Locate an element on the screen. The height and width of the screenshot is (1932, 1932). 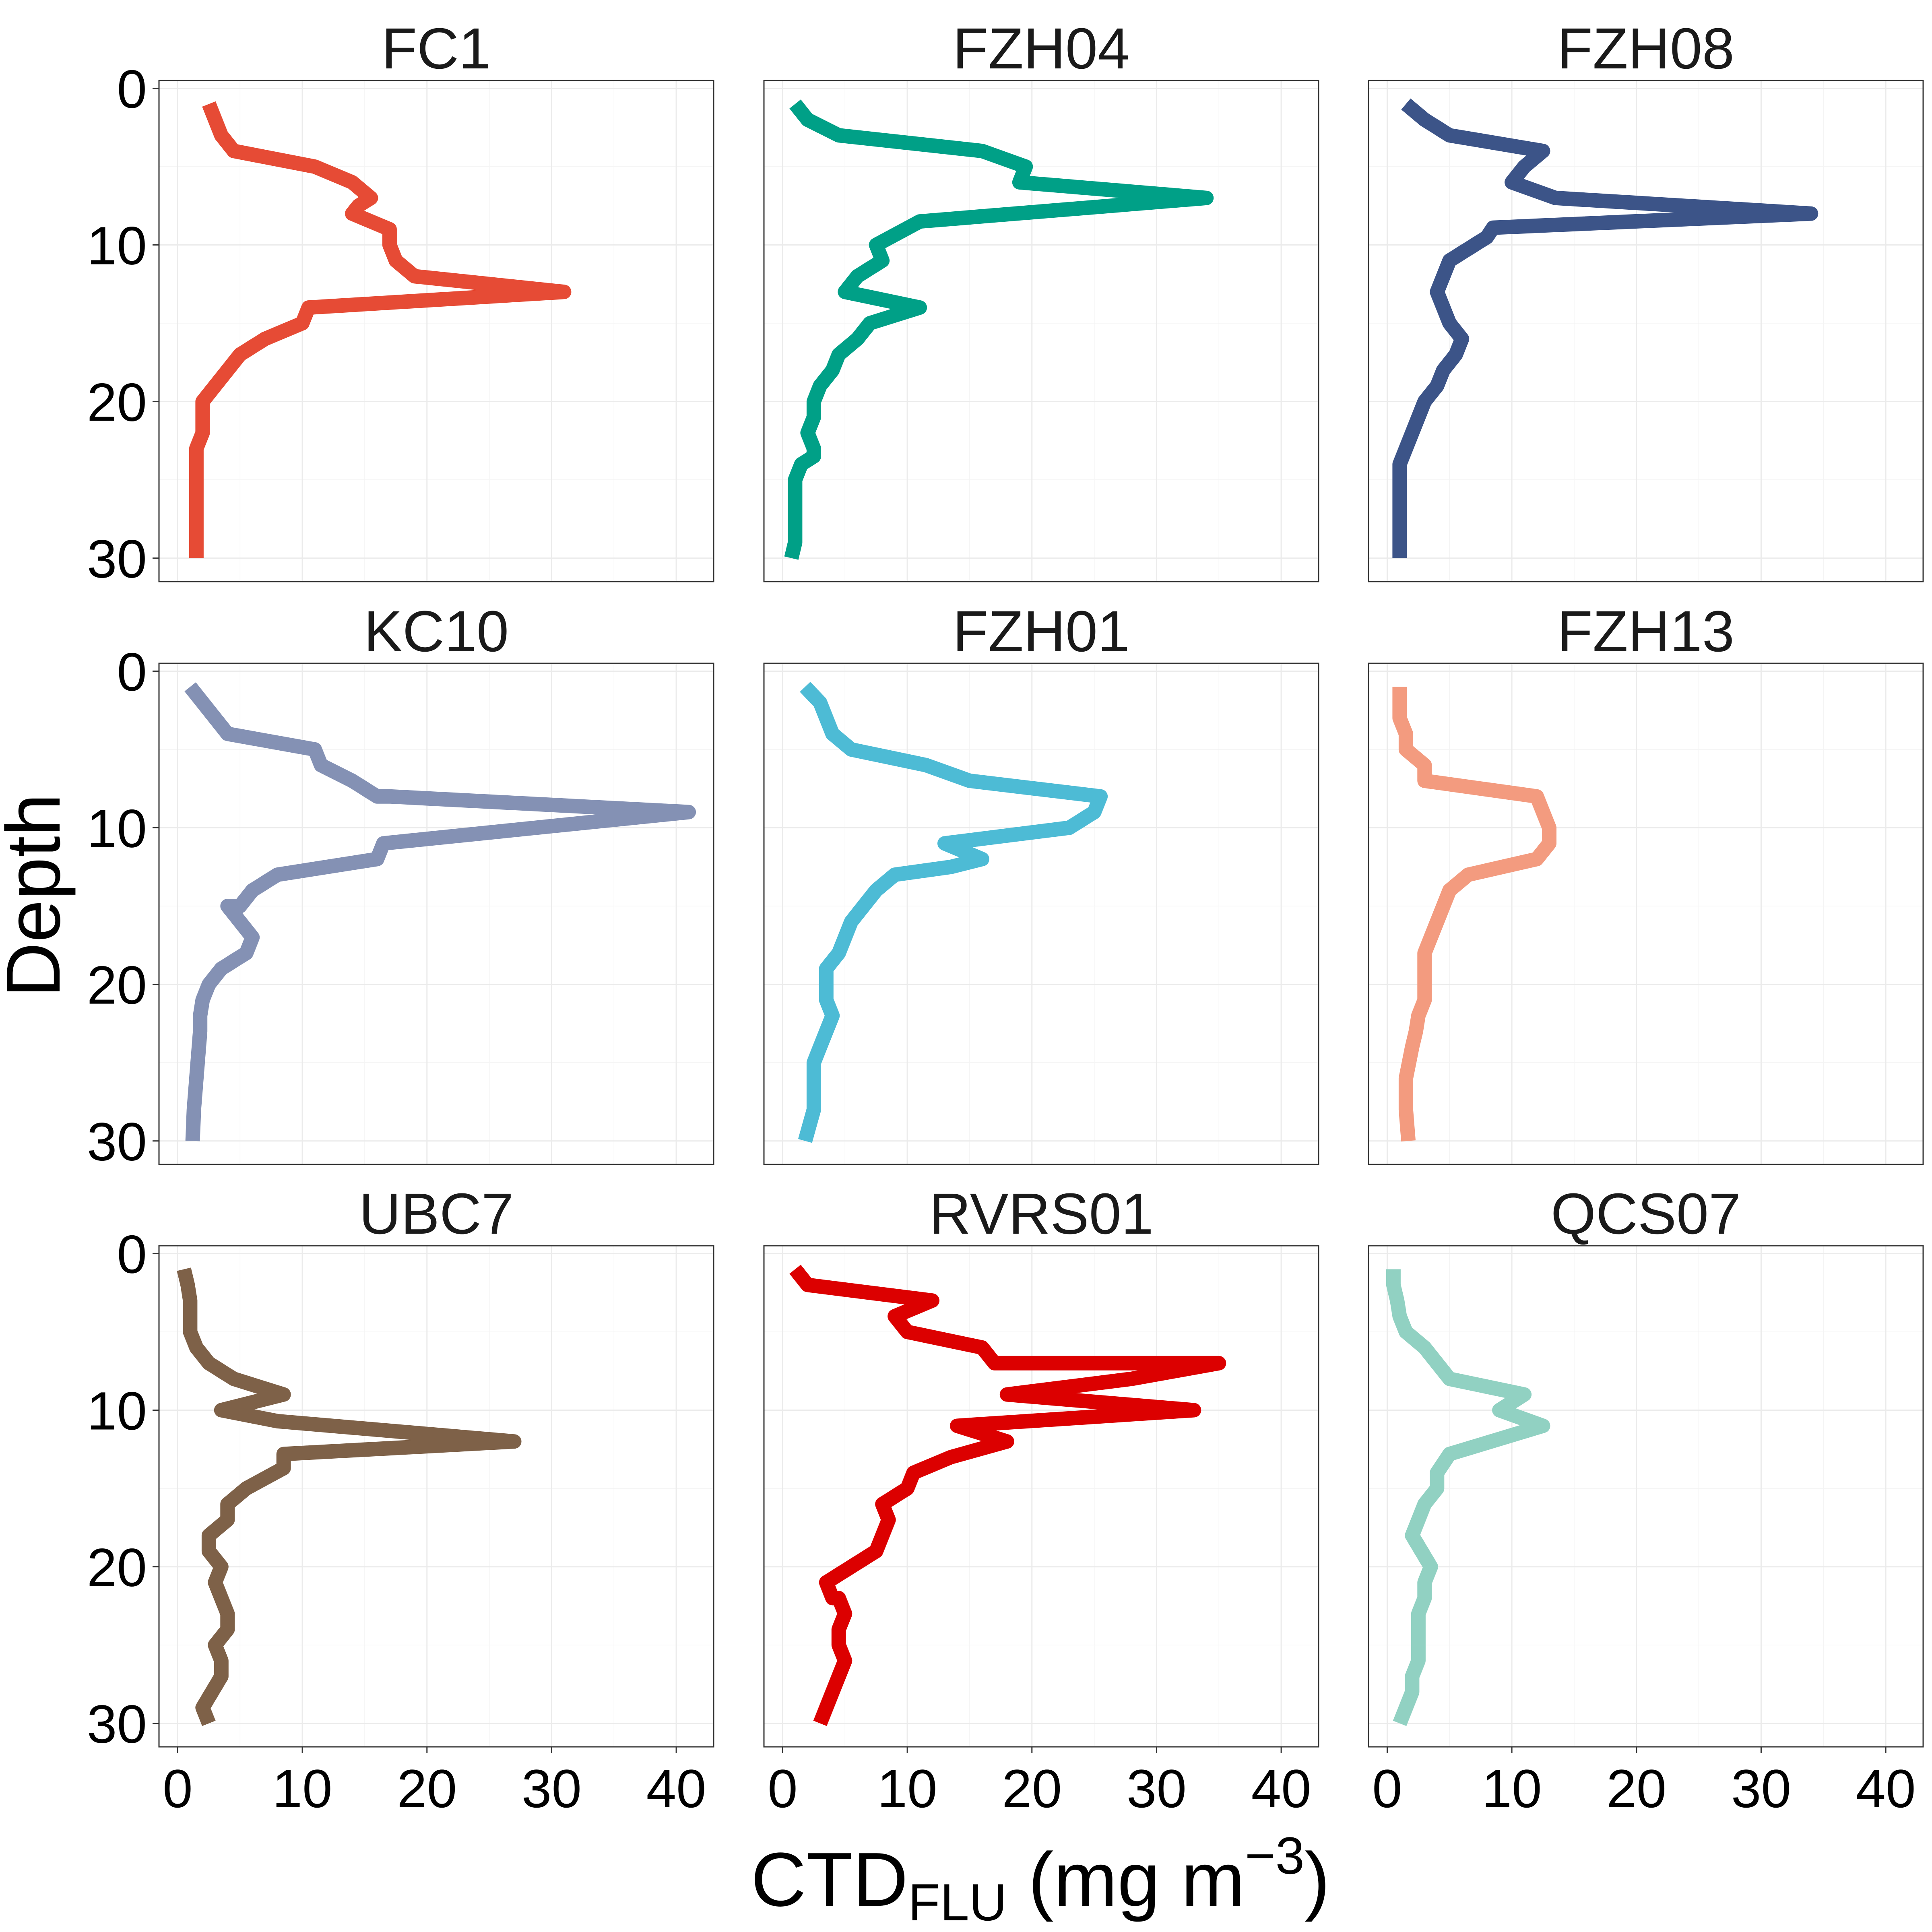
panel-title: RVRS01 is located at coordinates (1041, 1213).